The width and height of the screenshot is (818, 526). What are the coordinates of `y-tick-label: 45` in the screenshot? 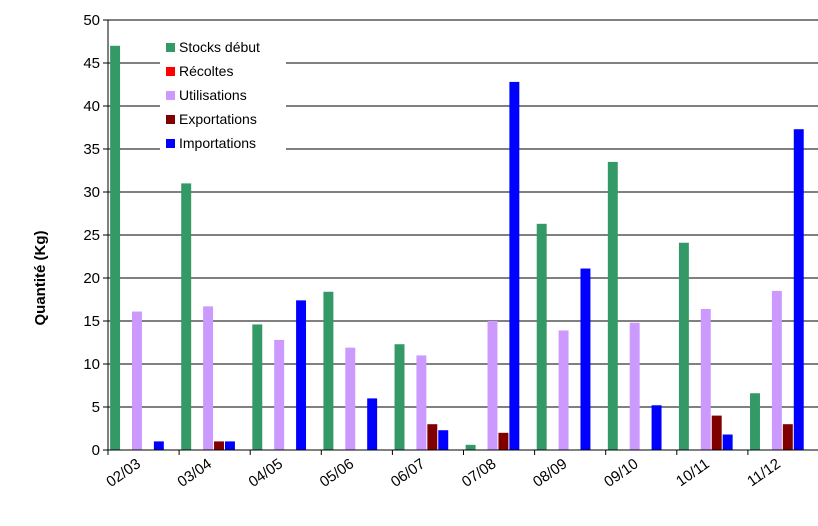 It's located at (91, 63).